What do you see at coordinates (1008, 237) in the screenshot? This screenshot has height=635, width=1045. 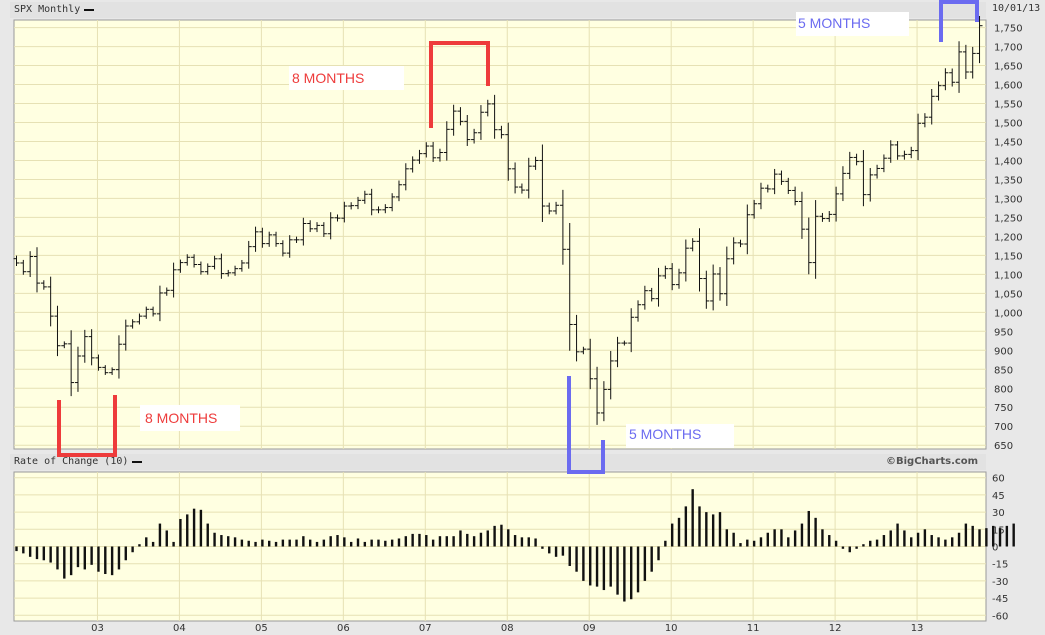 I see `price-y-tick-label: 1,200` at bounding box center [1008, 237].